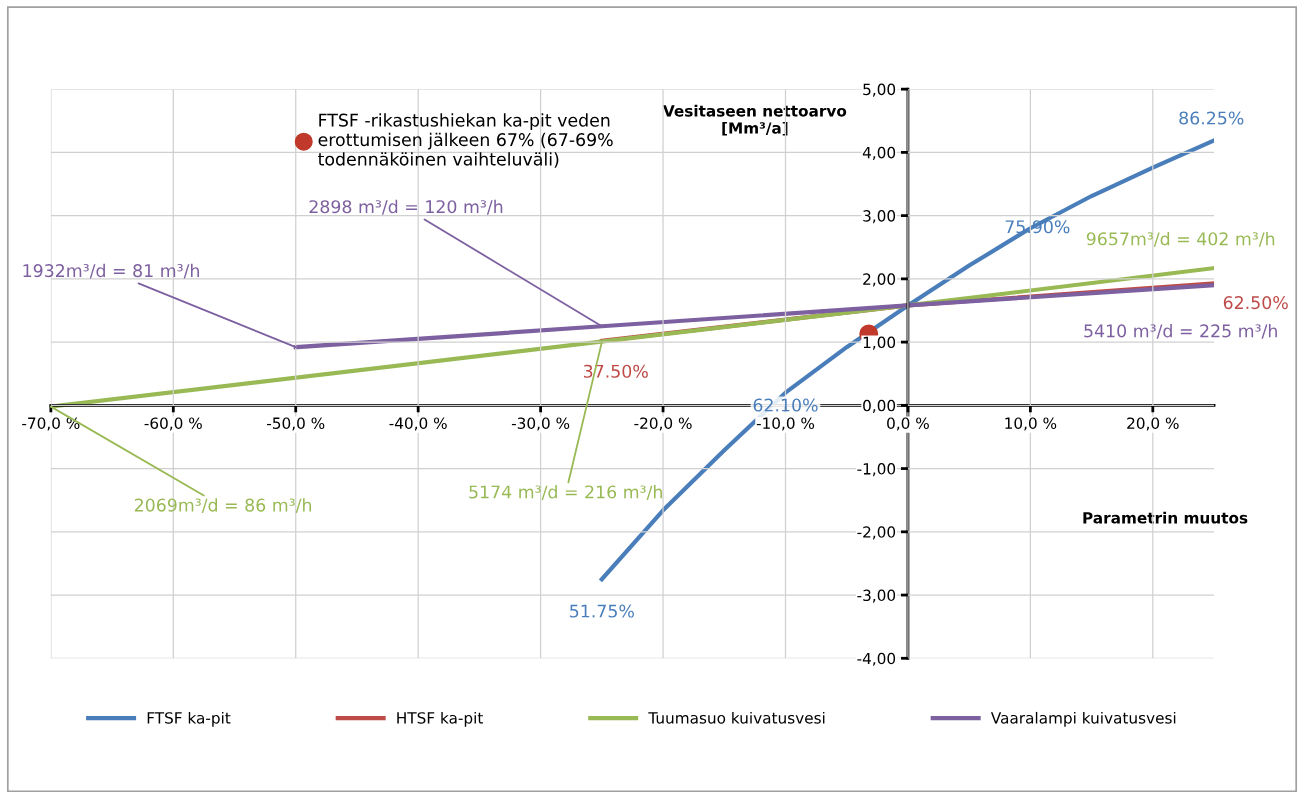  Describe the element at coordinates (1153, 424) in the screenshot. I see `x-tick-label: 20,0 %` at that location.